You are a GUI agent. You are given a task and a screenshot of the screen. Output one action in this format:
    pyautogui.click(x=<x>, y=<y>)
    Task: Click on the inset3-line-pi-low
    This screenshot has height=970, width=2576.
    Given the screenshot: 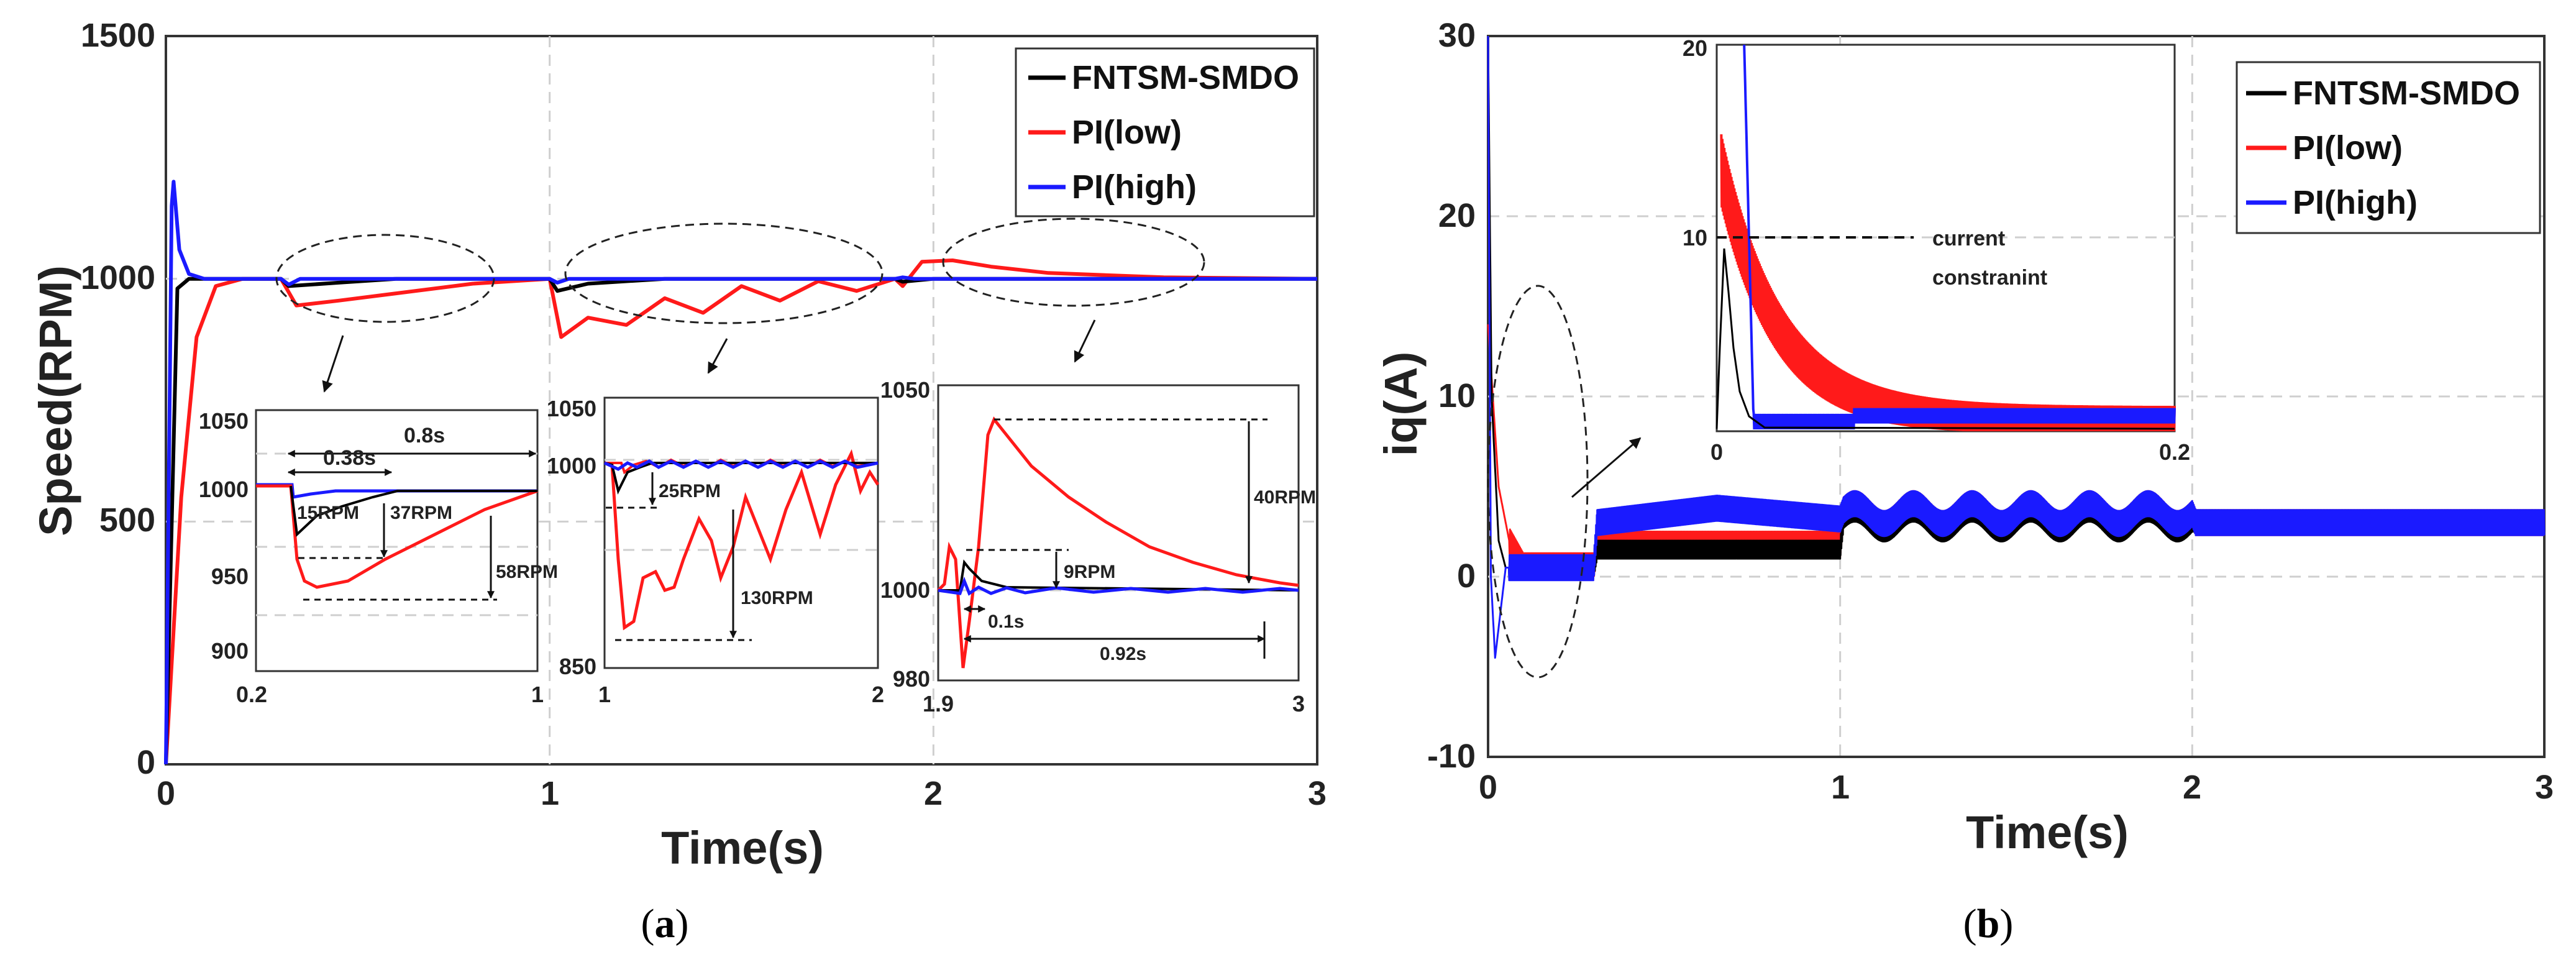 What is the action you would take?
    pyautogui.click(x=1118, y=542)
    